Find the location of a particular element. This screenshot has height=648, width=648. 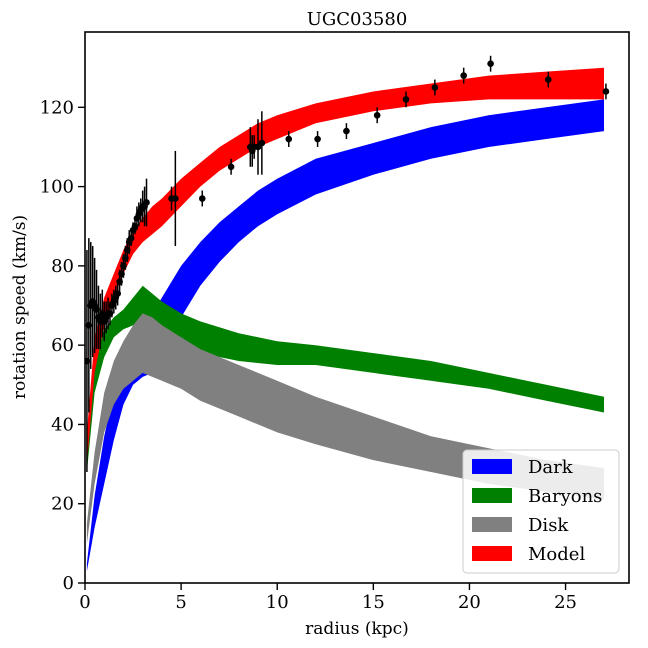

legend-label-model: Model is located at coordinates (556, 554).